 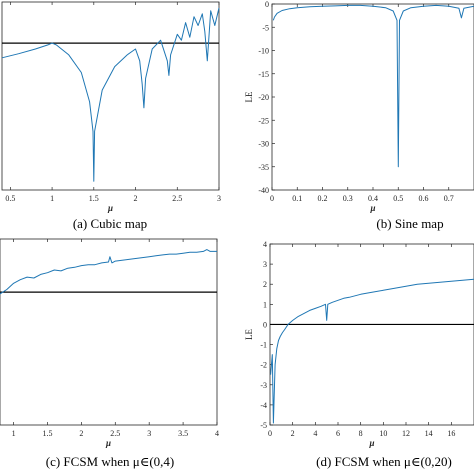 I want to click on y-tick-label: 4, so click(x=265, y=244).